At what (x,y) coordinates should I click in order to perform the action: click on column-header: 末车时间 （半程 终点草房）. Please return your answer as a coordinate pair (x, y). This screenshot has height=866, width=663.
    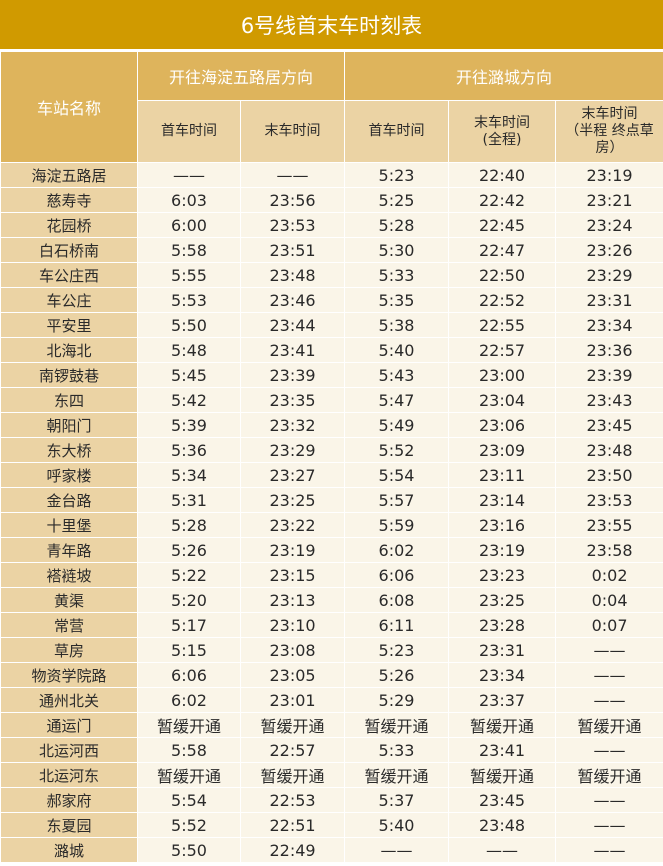
    Looking at the image, I should click on (609, 131).